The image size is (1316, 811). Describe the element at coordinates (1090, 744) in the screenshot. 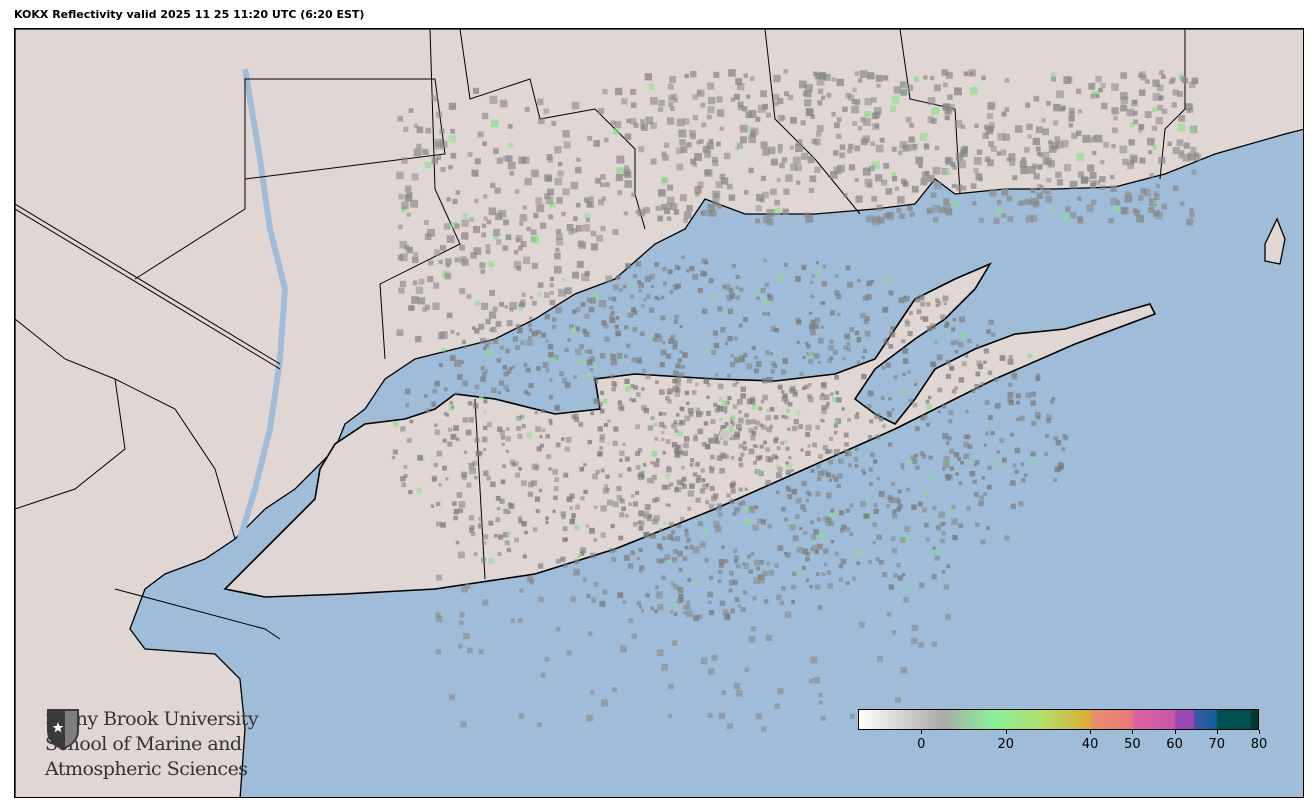

I see `colorbar-tick-label: 40` at that location.